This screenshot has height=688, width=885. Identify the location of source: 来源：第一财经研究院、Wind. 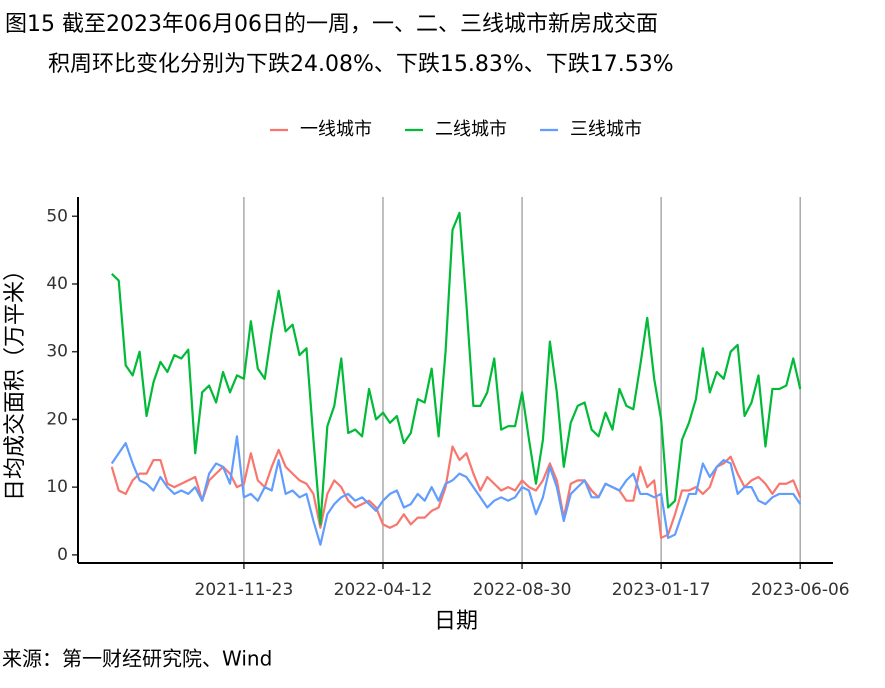
(137, 659).